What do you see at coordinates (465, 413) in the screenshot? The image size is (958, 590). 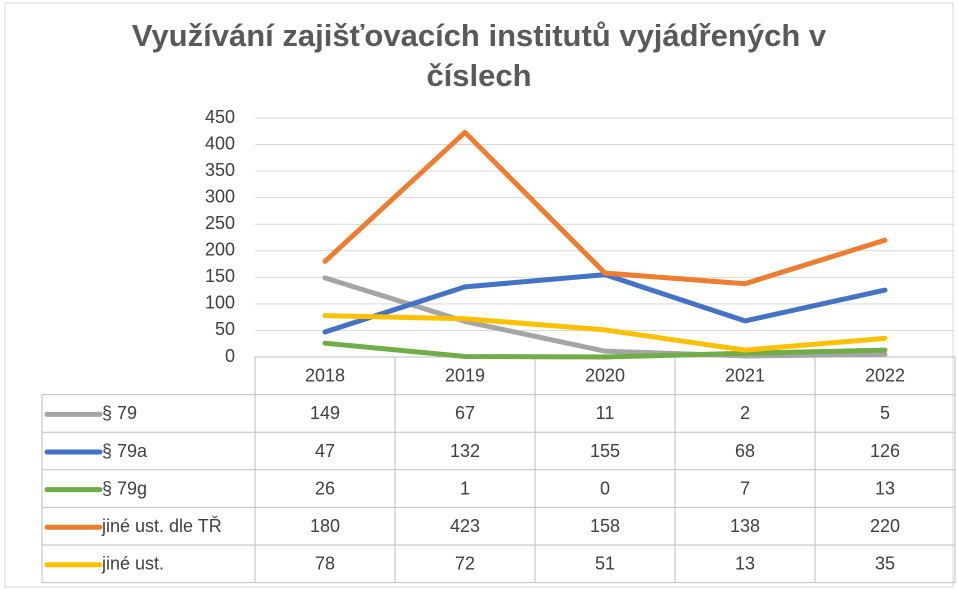 I see `table-value: 67` at bounding box center [465, 413].